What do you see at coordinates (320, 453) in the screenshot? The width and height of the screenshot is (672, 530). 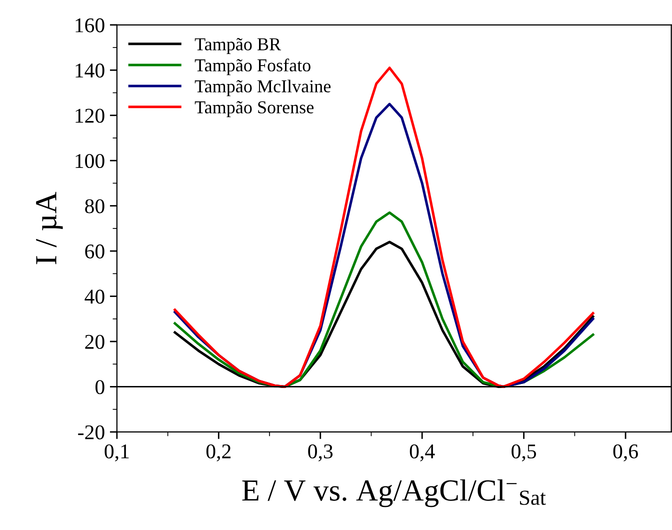 I see `x-tick-label: 0,3` at bounding box center [320, 453].